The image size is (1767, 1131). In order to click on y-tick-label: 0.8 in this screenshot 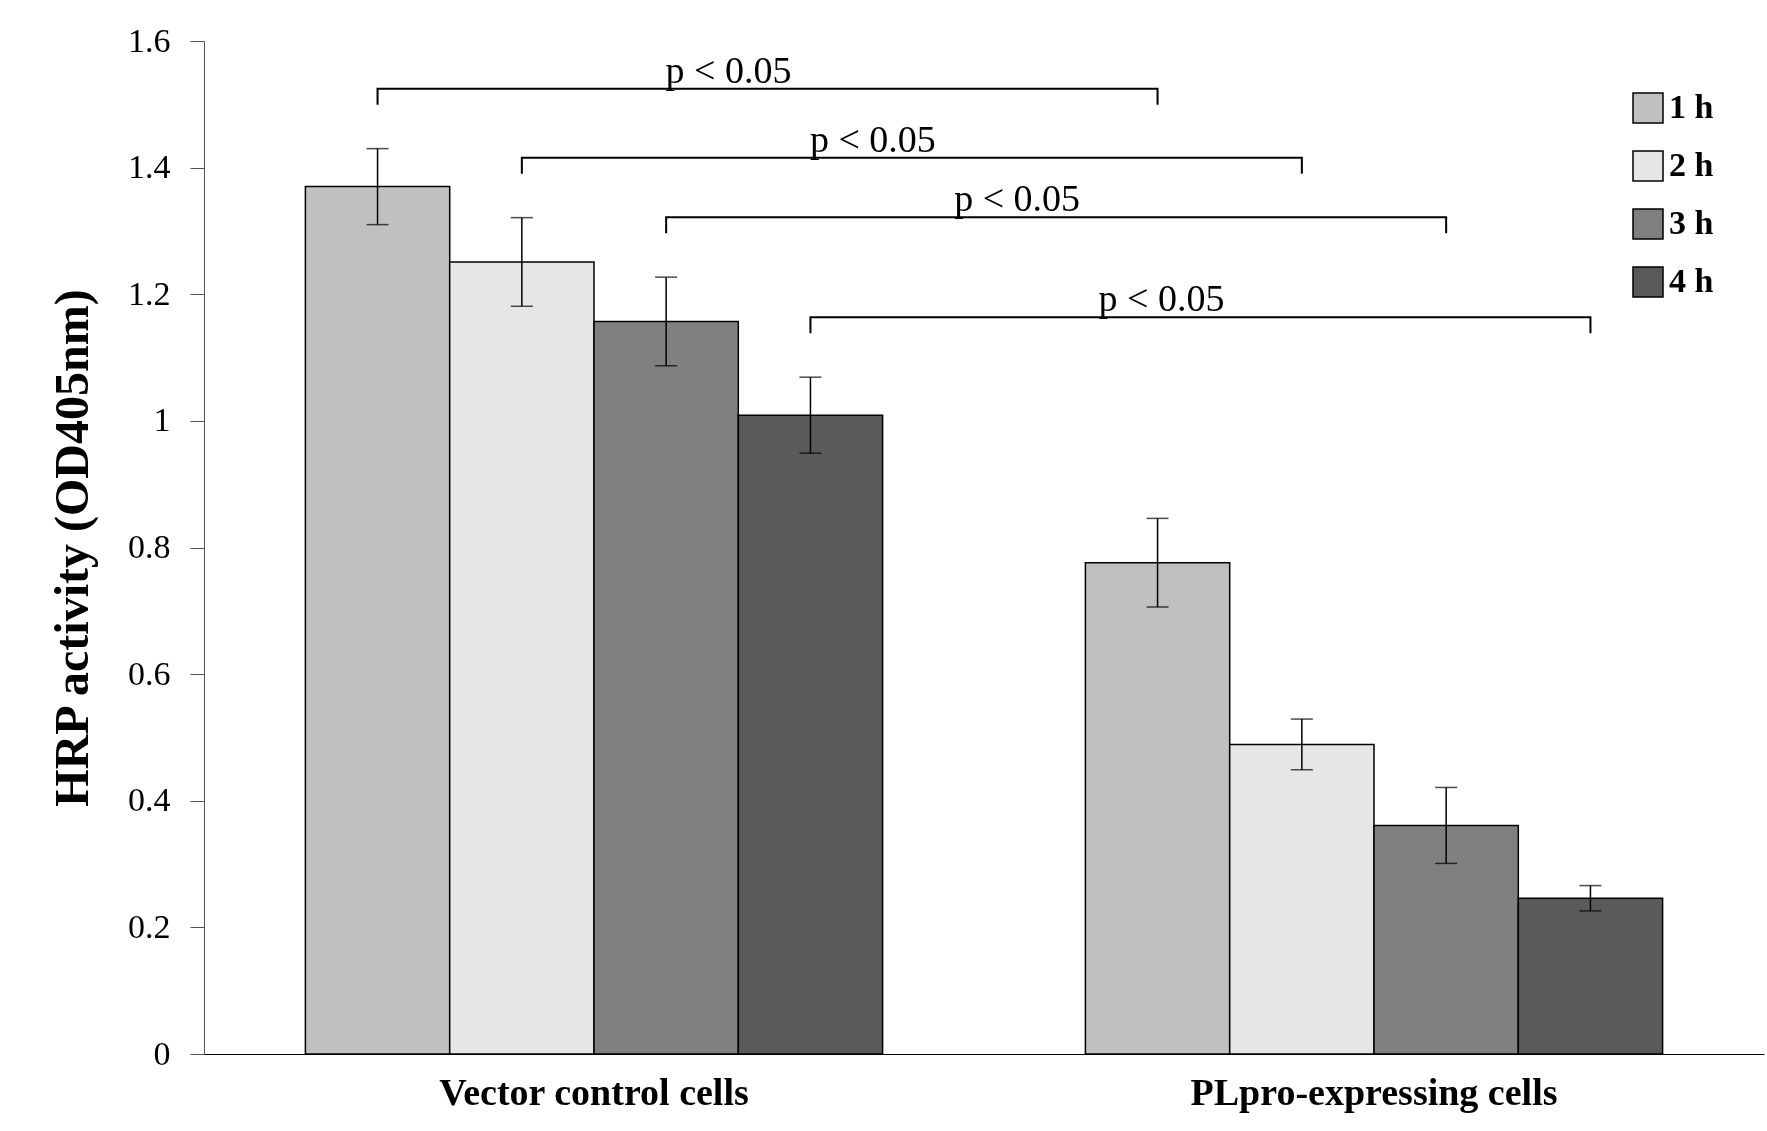, I will do `click(149, 546)`.